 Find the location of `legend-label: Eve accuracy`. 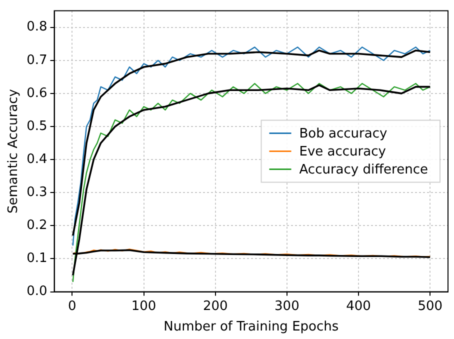

legend-label: Eve accuracy is located at coordinates (342, 152).